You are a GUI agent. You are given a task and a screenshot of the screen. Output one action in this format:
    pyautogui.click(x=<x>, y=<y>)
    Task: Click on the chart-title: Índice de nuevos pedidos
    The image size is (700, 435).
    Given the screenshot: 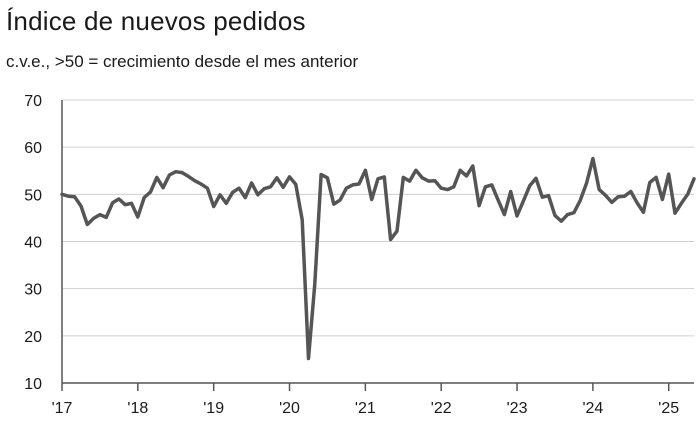 What is the action you would take?
    pyautogui.click(x=156, y=21)
    